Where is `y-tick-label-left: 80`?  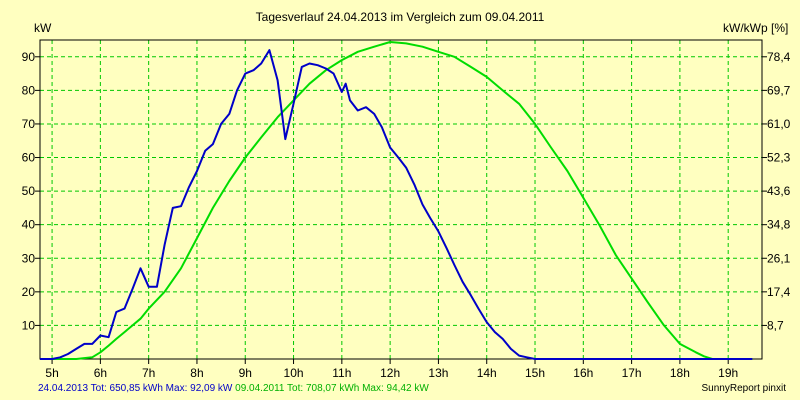
y-tick-label-left: 80 is located at coordinates (29, 90).